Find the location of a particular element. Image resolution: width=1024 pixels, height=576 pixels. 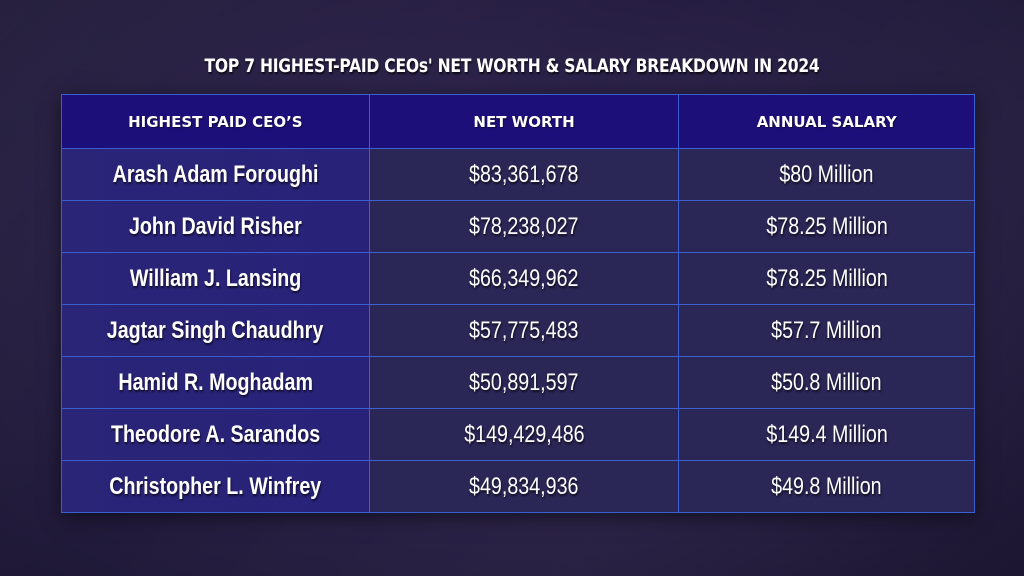

net-worth-cell-text: $49,834,936 is located at coordinates (524, 486).